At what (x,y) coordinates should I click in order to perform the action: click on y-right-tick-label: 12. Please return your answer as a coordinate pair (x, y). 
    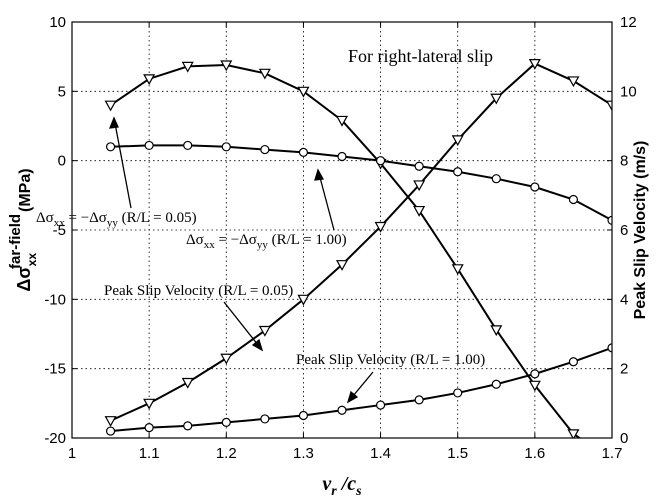
    Looking at the image, I should click on (628, 22).